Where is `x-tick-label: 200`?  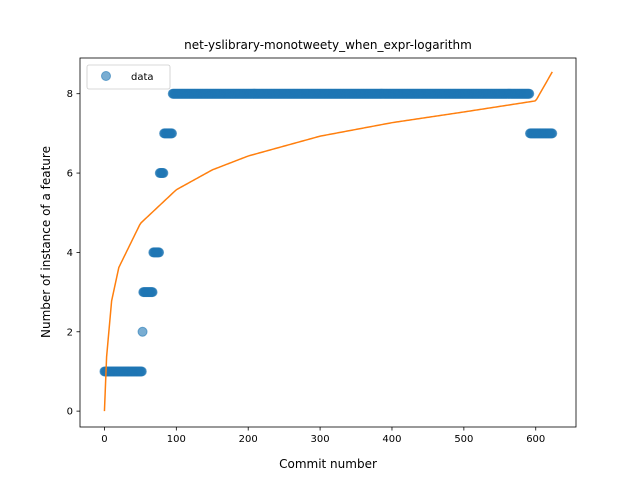 x-tick-label: 200 is located at coordinates (248, 439).